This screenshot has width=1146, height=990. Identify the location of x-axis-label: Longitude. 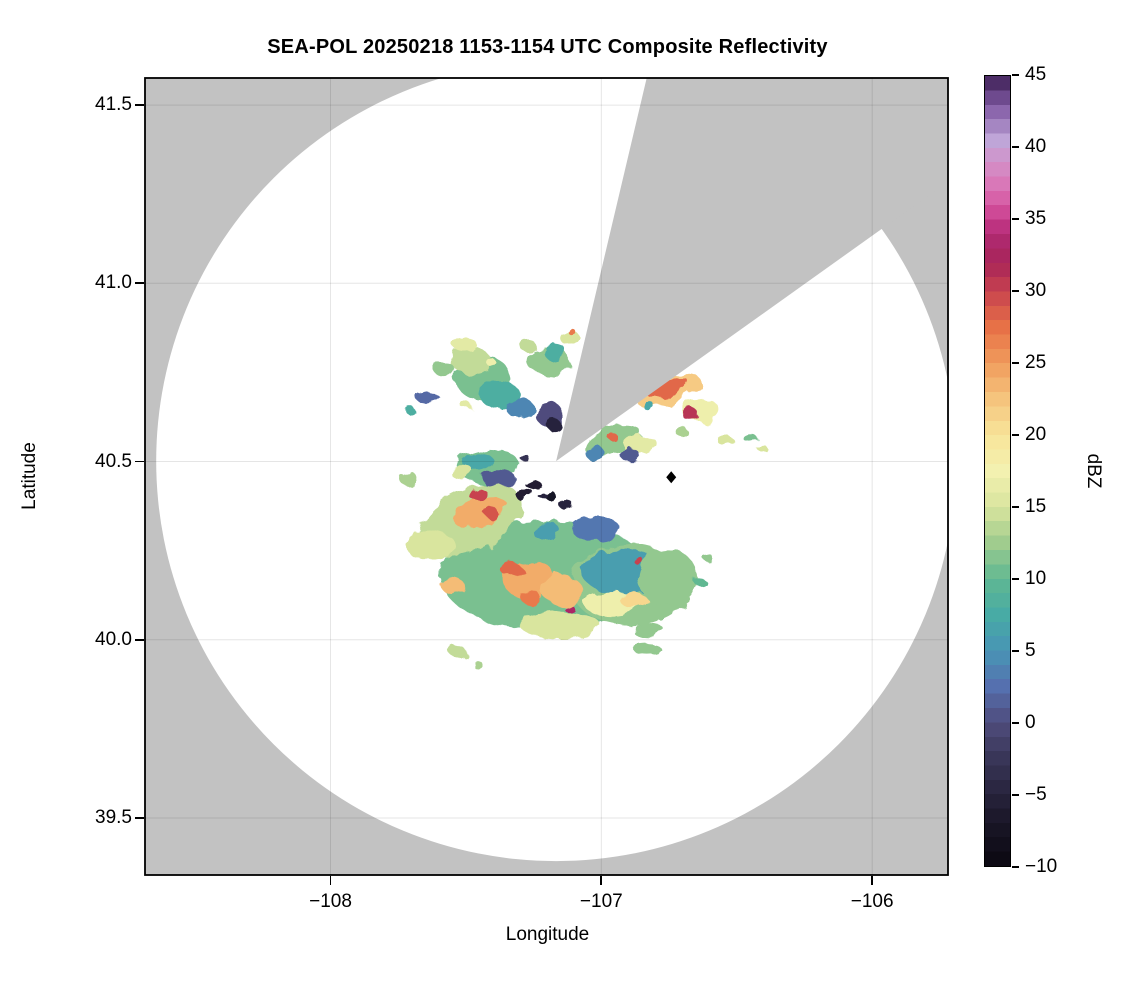
(547, 934).